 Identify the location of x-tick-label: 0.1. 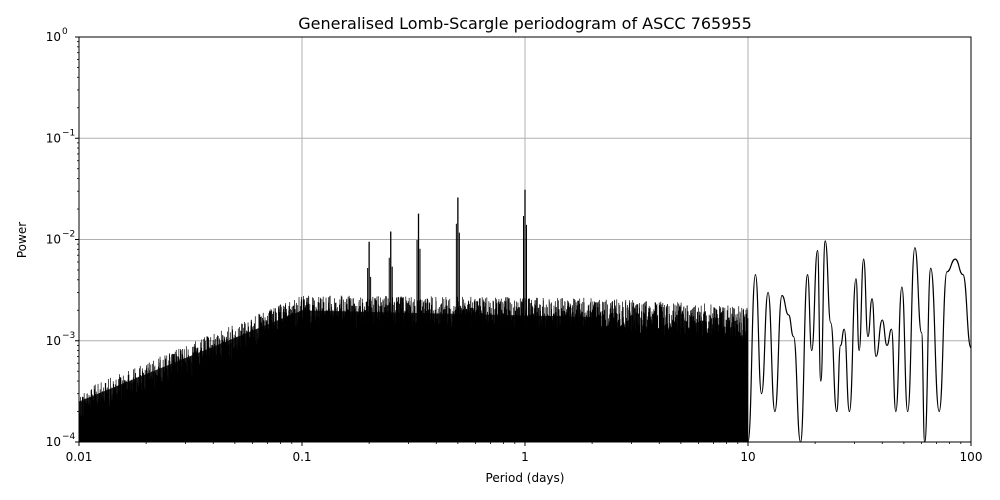
(301, 457).